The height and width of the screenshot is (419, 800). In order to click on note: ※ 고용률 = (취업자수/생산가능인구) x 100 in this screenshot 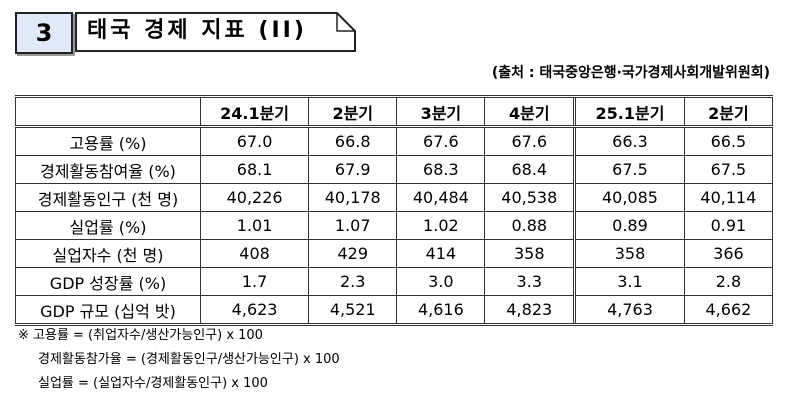, I will do `click(140, 335)`.